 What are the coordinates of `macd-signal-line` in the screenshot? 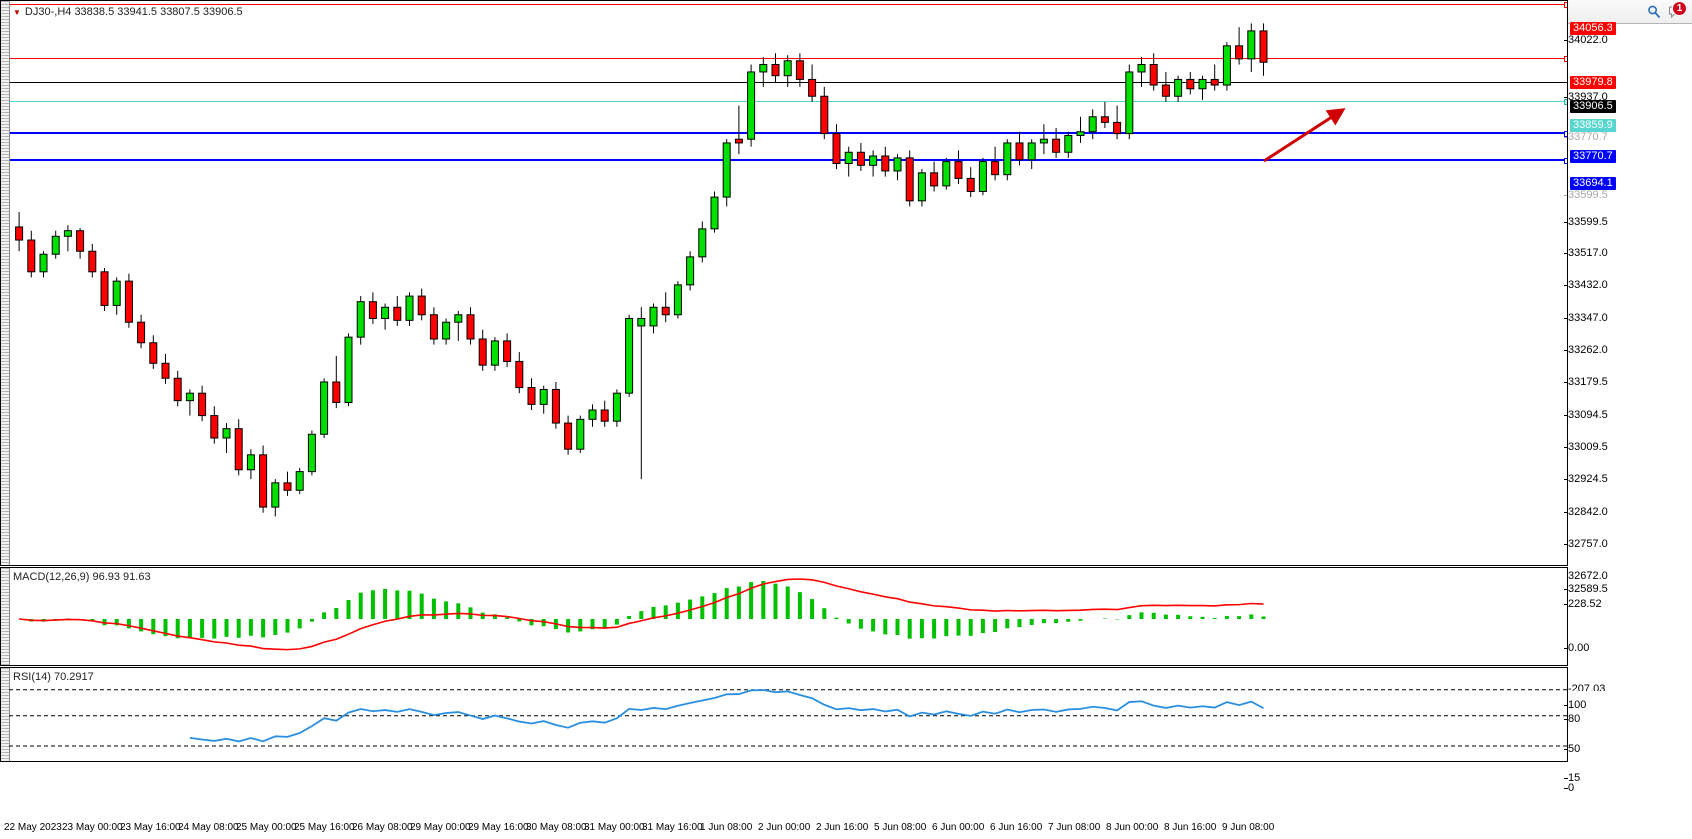 It's located at (641, 614).